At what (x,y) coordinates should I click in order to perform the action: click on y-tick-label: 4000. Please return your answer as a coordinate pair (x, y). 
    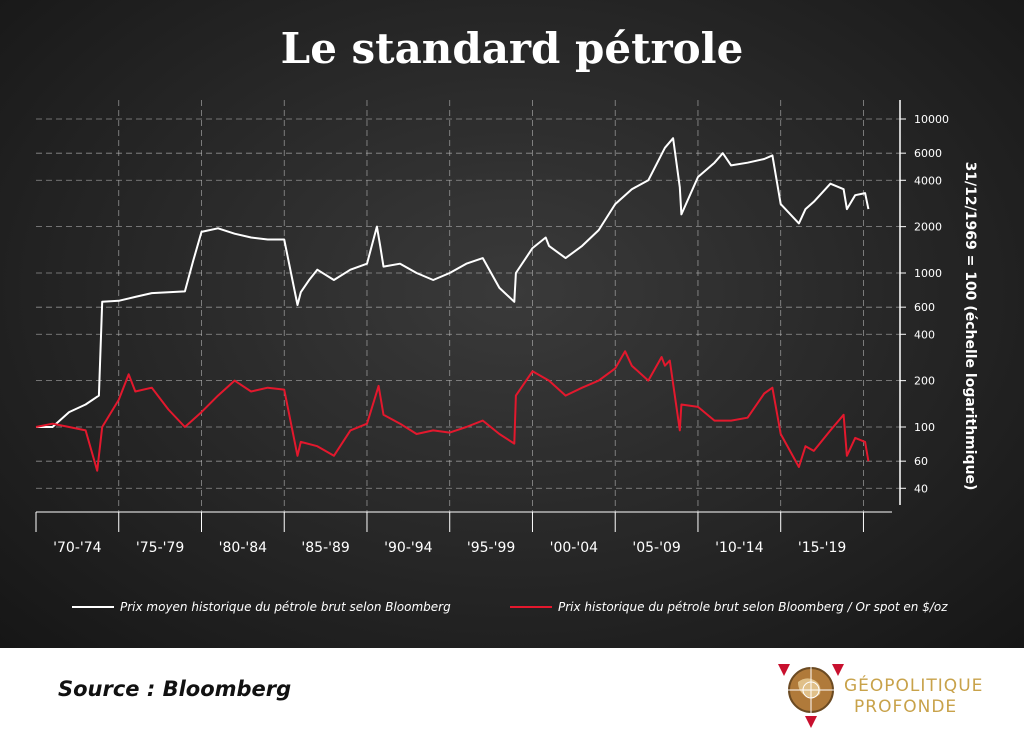
    Looking at the image, I should click on (928, 180).